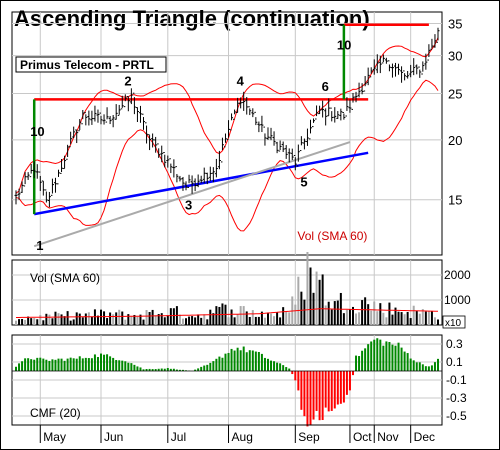  I want to click on cmf-tick-label: -0.5, so click(456, 416).